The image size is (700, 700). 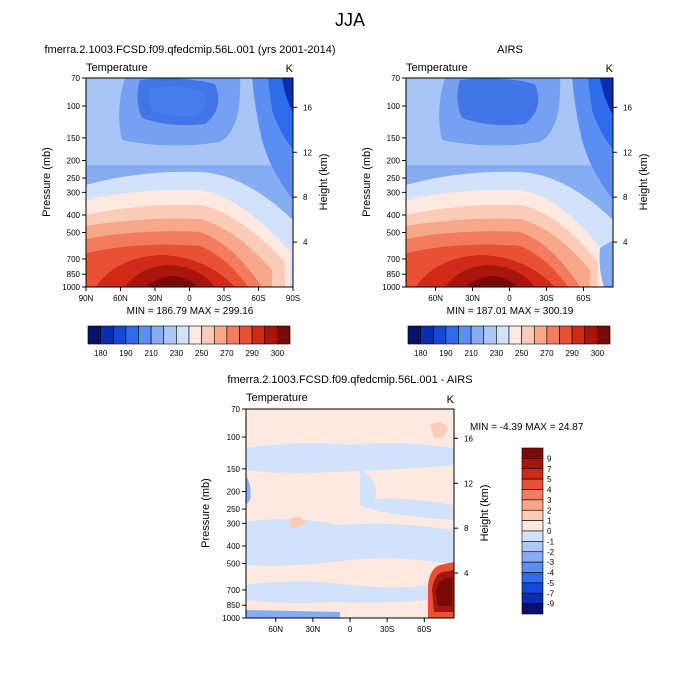 What do you see at coordinates (549, 479) in the screenshot?
I see `colorbar-label: 5` at bounding box center [549, 479].